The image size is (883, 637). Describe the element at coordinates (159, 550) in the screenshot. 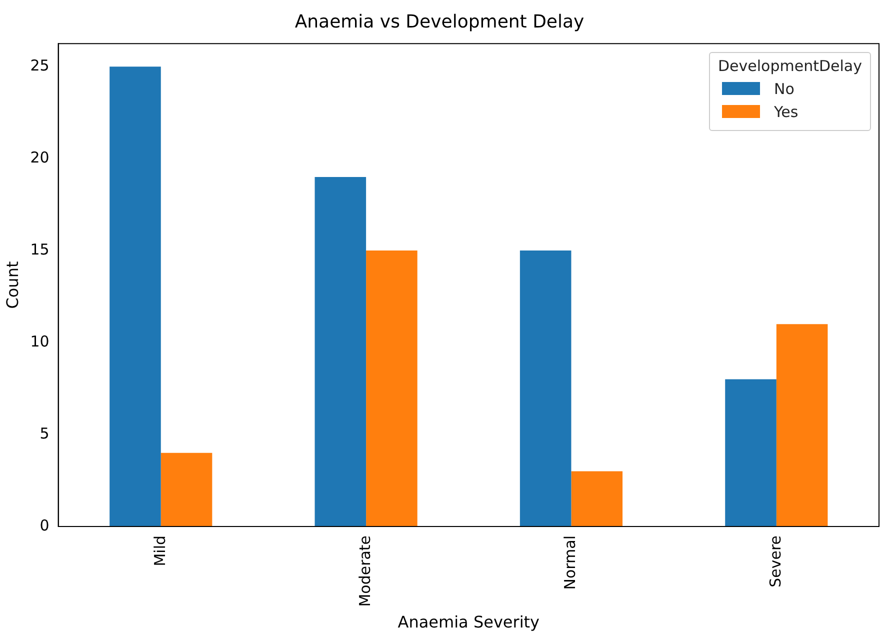

I see `x-tick-label: Mild` at that location.